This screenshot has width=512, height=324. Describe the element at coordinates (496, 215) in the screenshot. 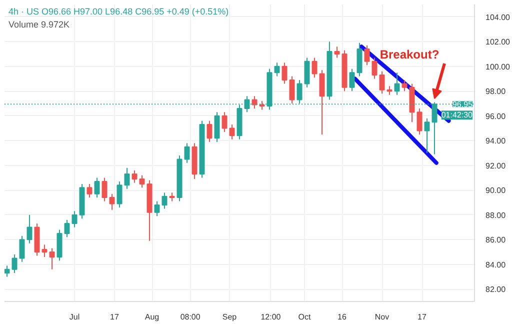

I see `y-tick-label: 88.00` at that location.